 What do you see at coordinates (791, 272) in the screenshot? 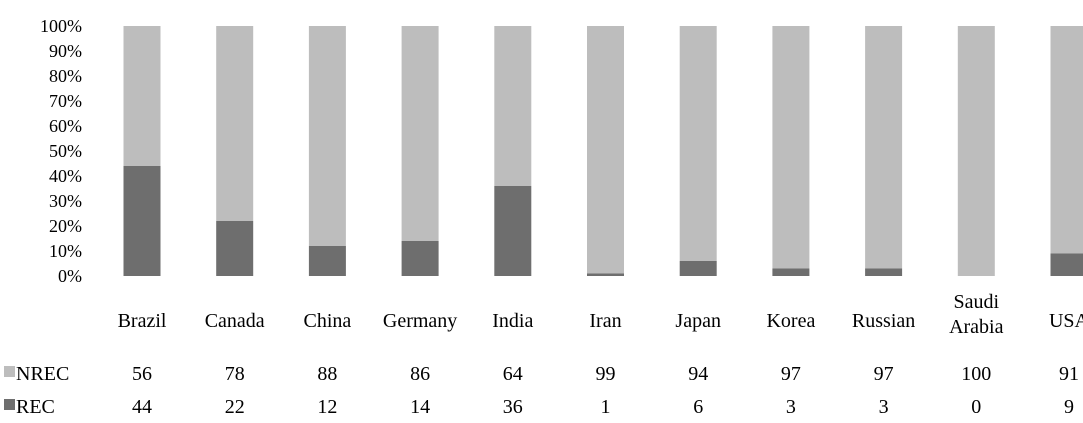
I see `bar-rec-korea` at bounding box center [791, 272].